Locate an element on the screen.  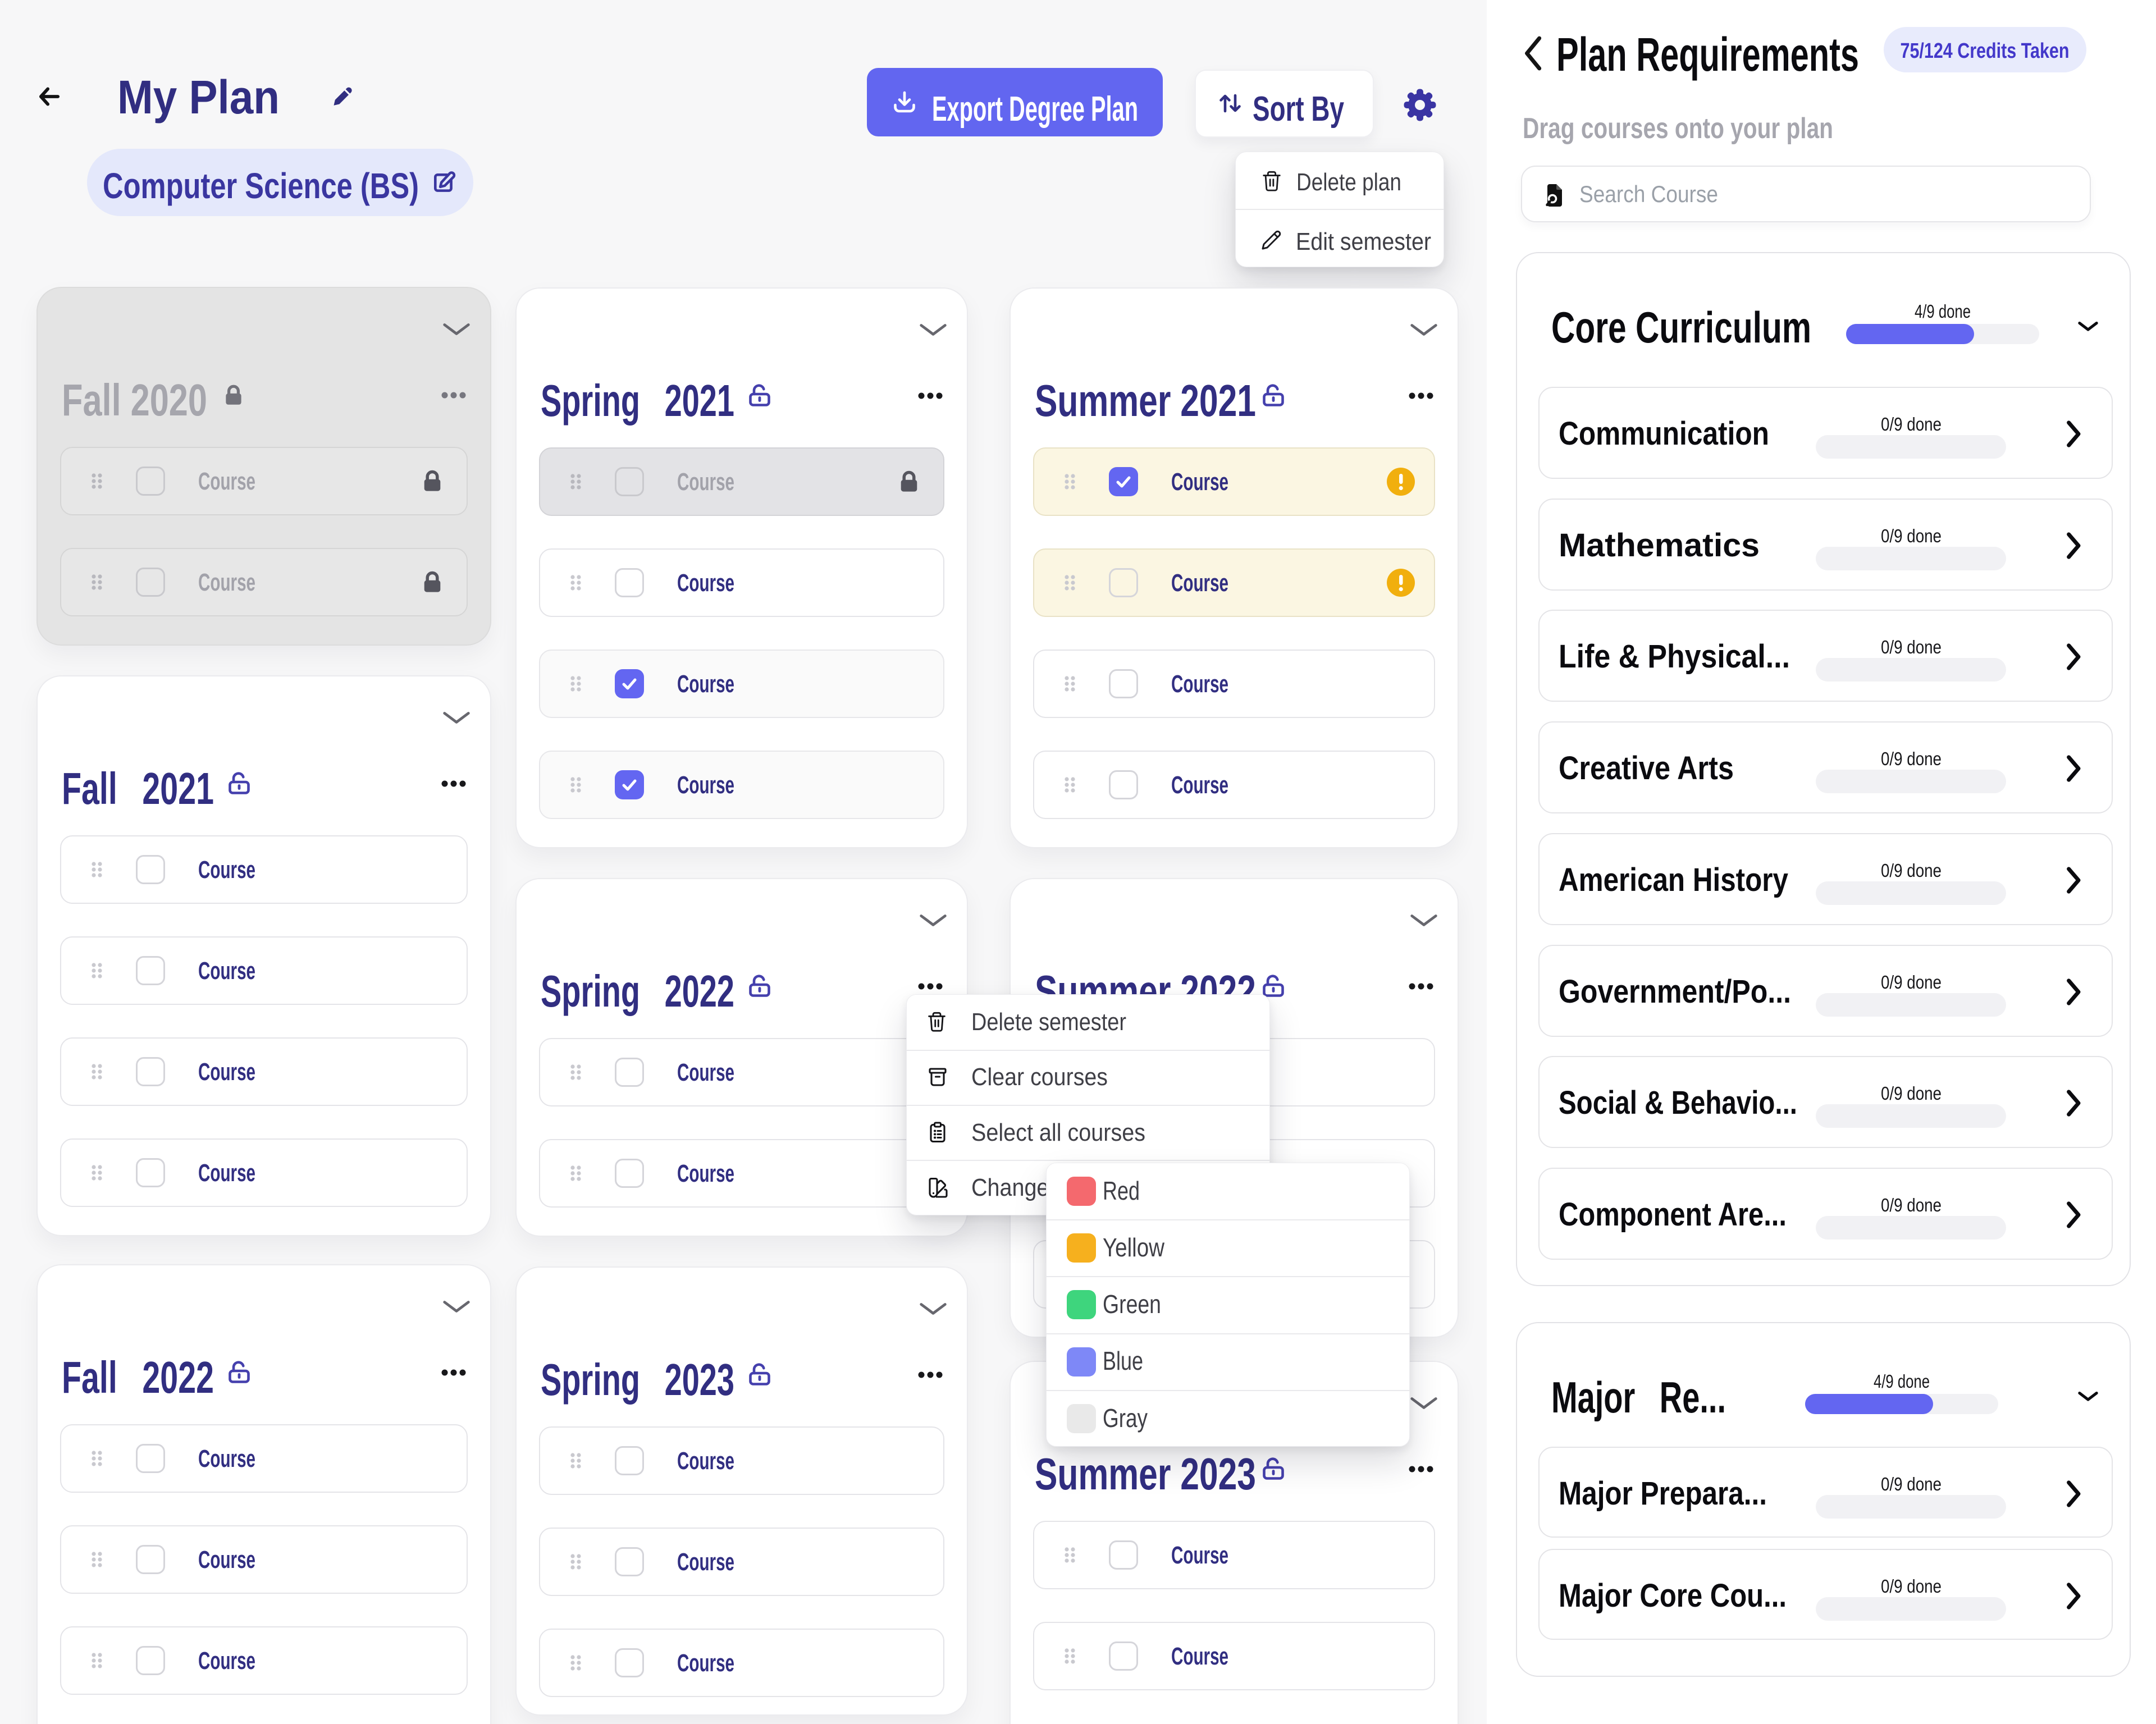
svg-text: Fall 2020 is located at coordinates (134, 400).